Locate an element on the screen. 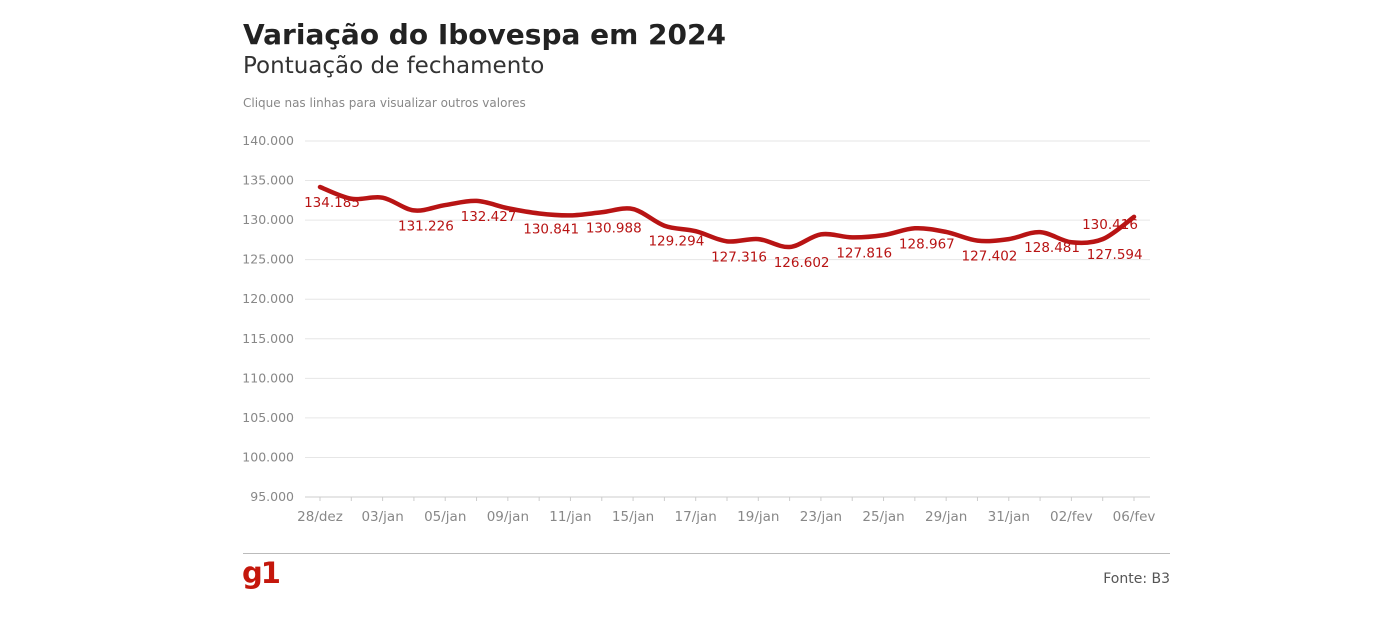  y-tick-label: 115.000 is located at coordinates (268, 338).